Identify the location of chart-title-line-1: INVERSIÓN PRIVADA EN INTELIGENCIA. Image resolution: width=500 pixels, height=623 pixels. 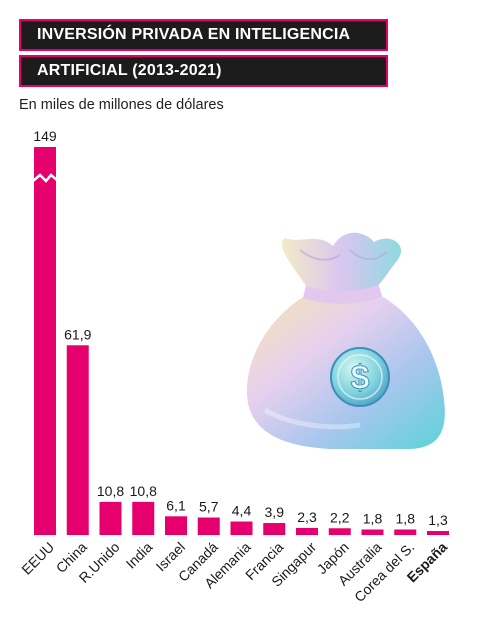
(203, 35).